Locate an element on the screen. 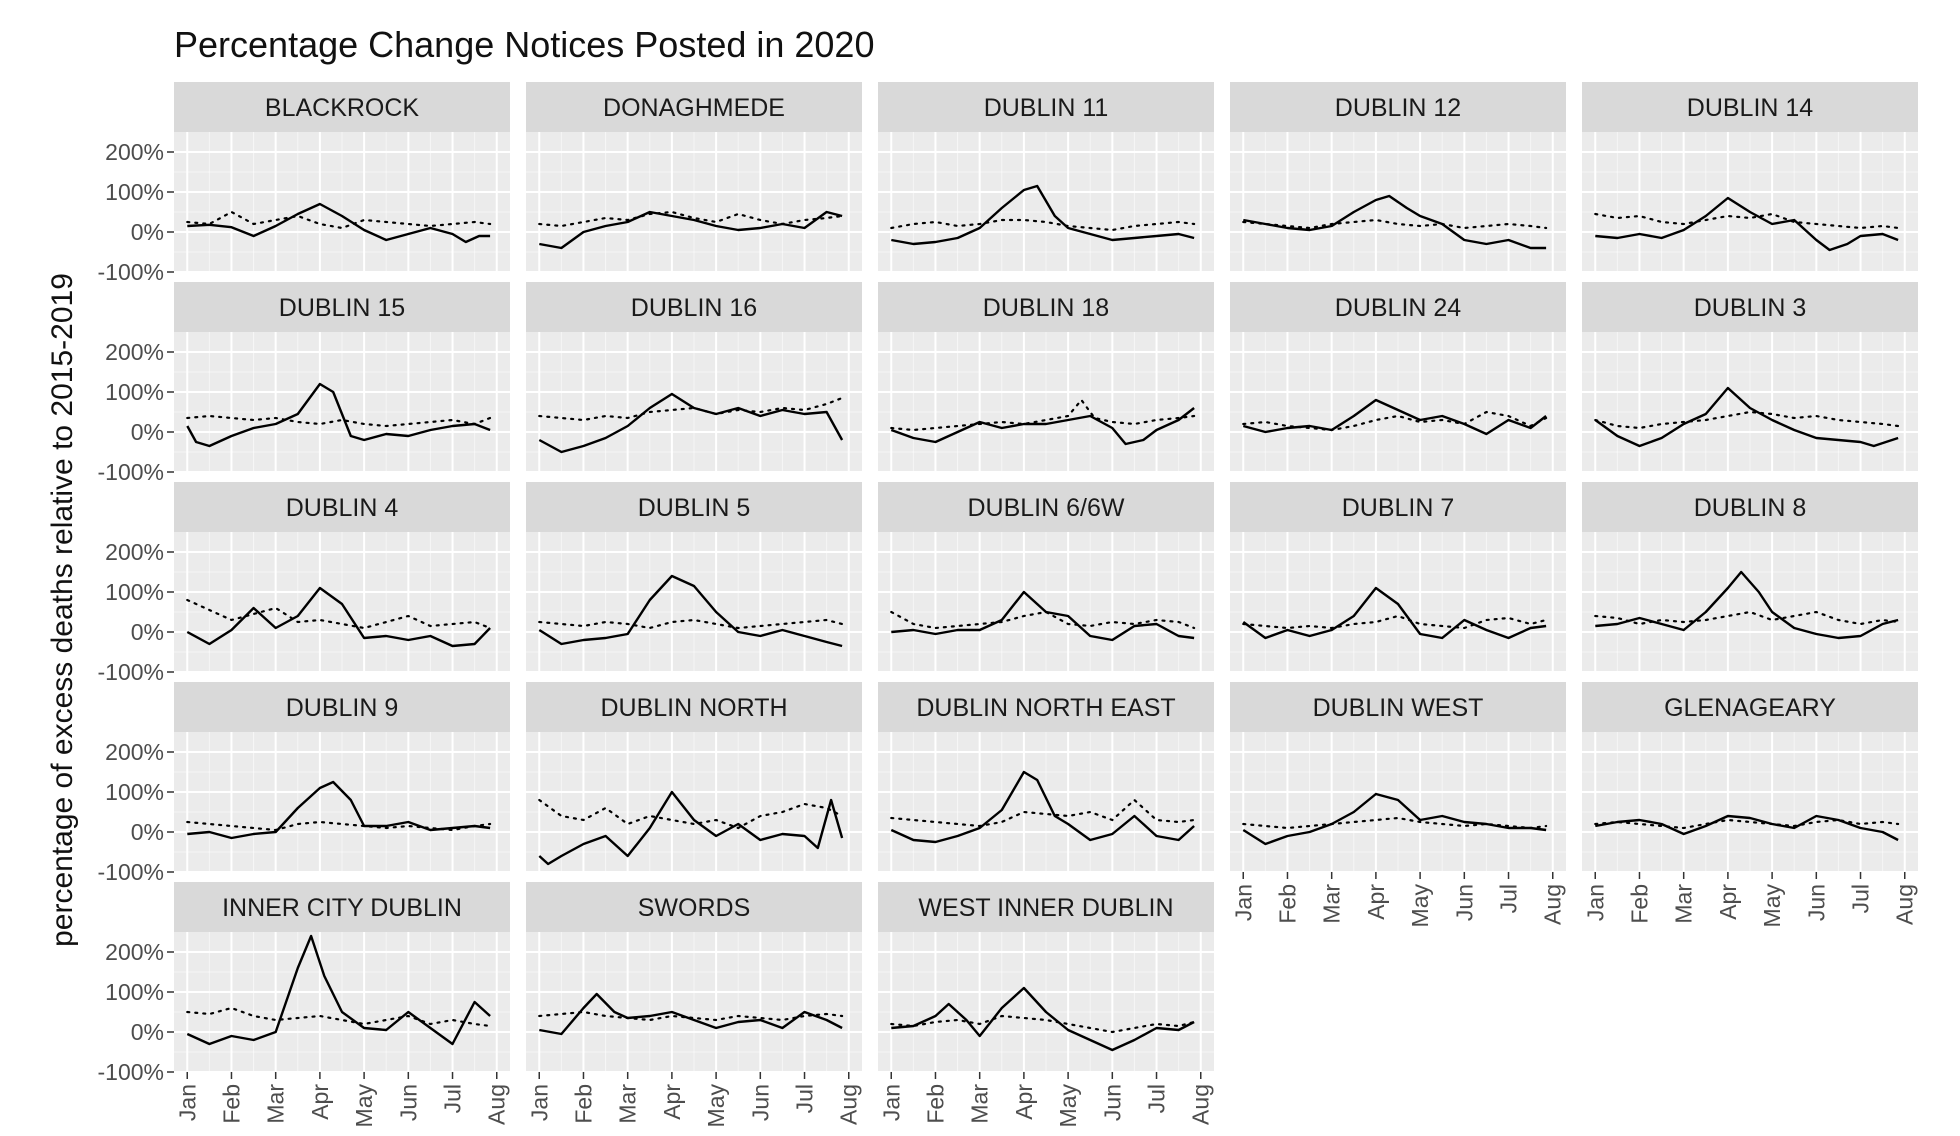  facet-dublin-4: DUBLIN 4 -100% 0% 100% 200% is located at coordinates (304, 583).